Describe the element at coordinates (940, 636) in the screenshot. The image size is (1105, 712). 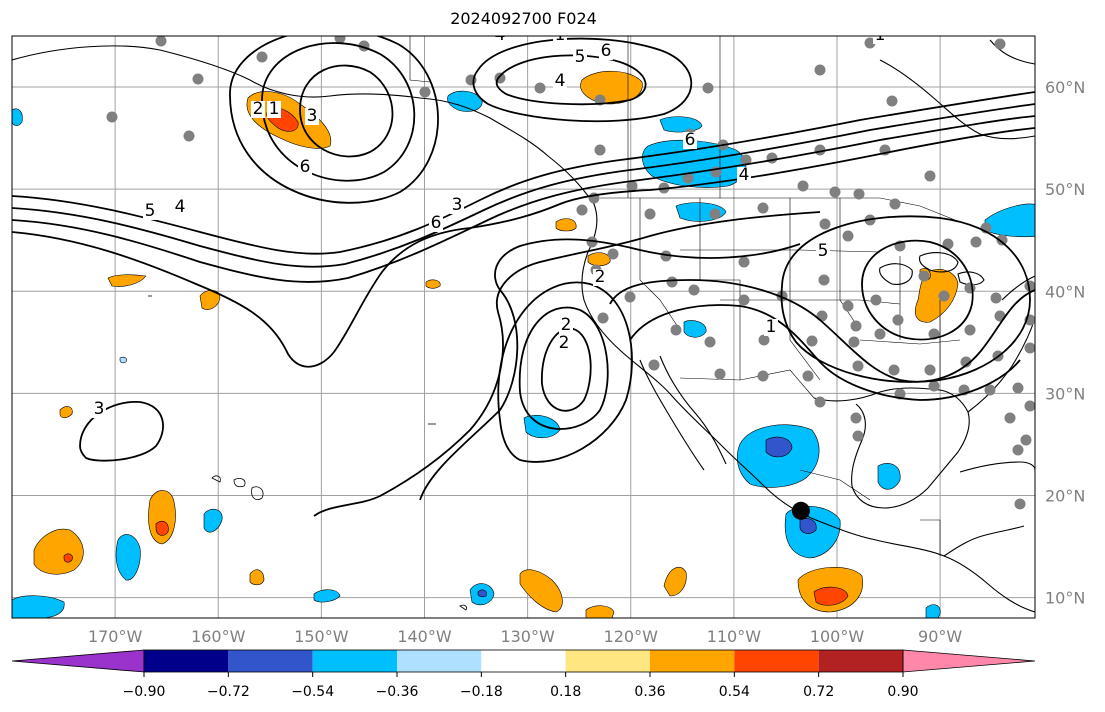
I see `longitude-tick-label: 90°W` at that location.